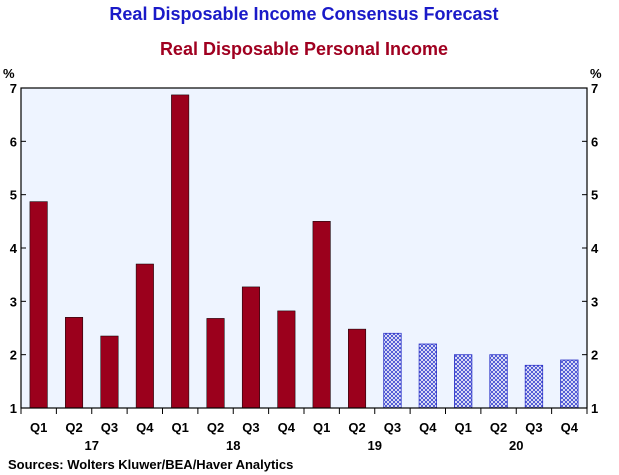 The width and height of the screenshot is (619, 475). What do you see at coordinates (594, 141) in the screenshot?
I see `y-tick-label-right: 6` at bounding box center [594, 141].